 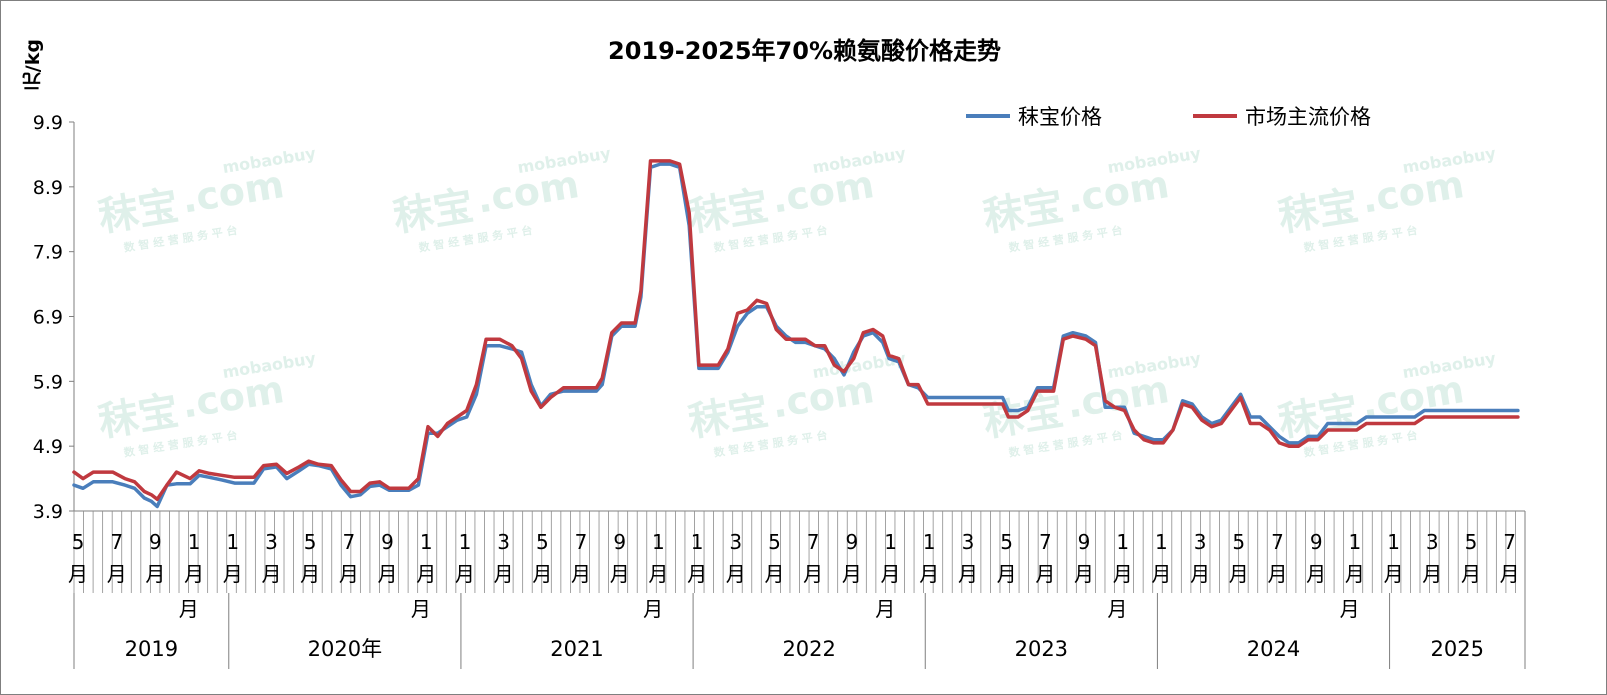 What do you see at coordinates (421, 609) in the screenshot?
I see `year-yue-label-1: 月` at bounding box center [421, 609].